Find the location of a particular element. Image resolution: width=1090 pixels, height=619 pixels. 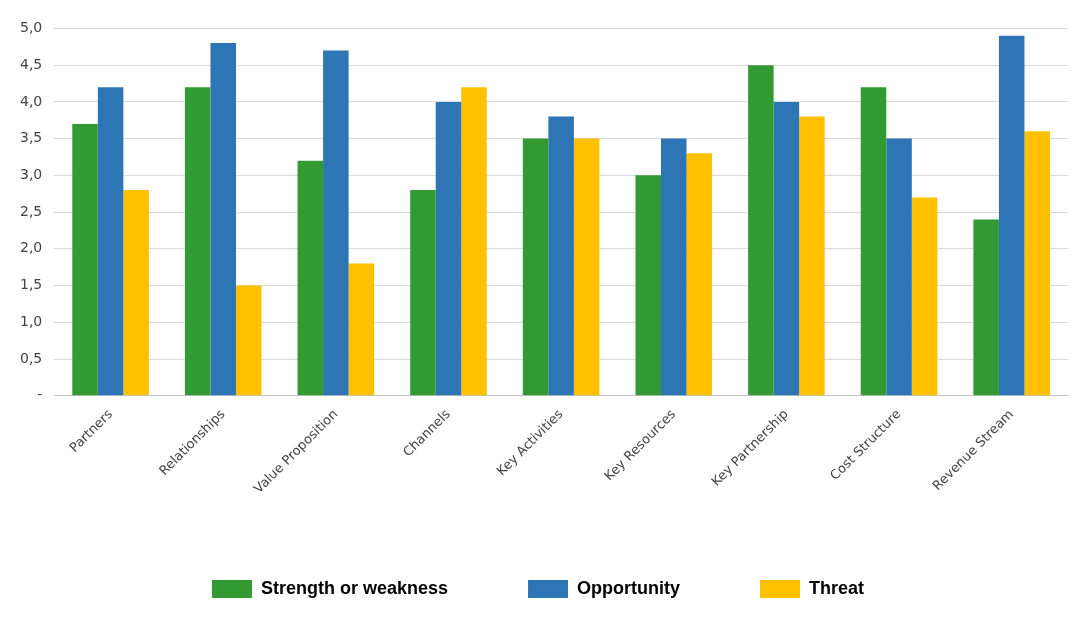

y-tick-label: 2,5 is located at coordinates (31, 210).